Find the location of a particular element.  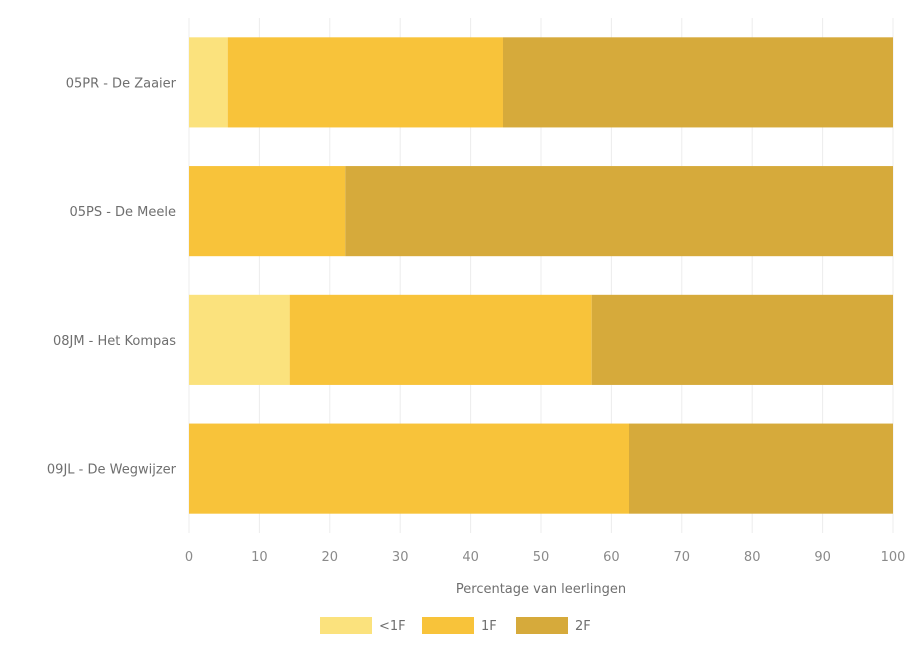

x-axis-title: Percentage van leerlingen is located at coordinates (541, 589).